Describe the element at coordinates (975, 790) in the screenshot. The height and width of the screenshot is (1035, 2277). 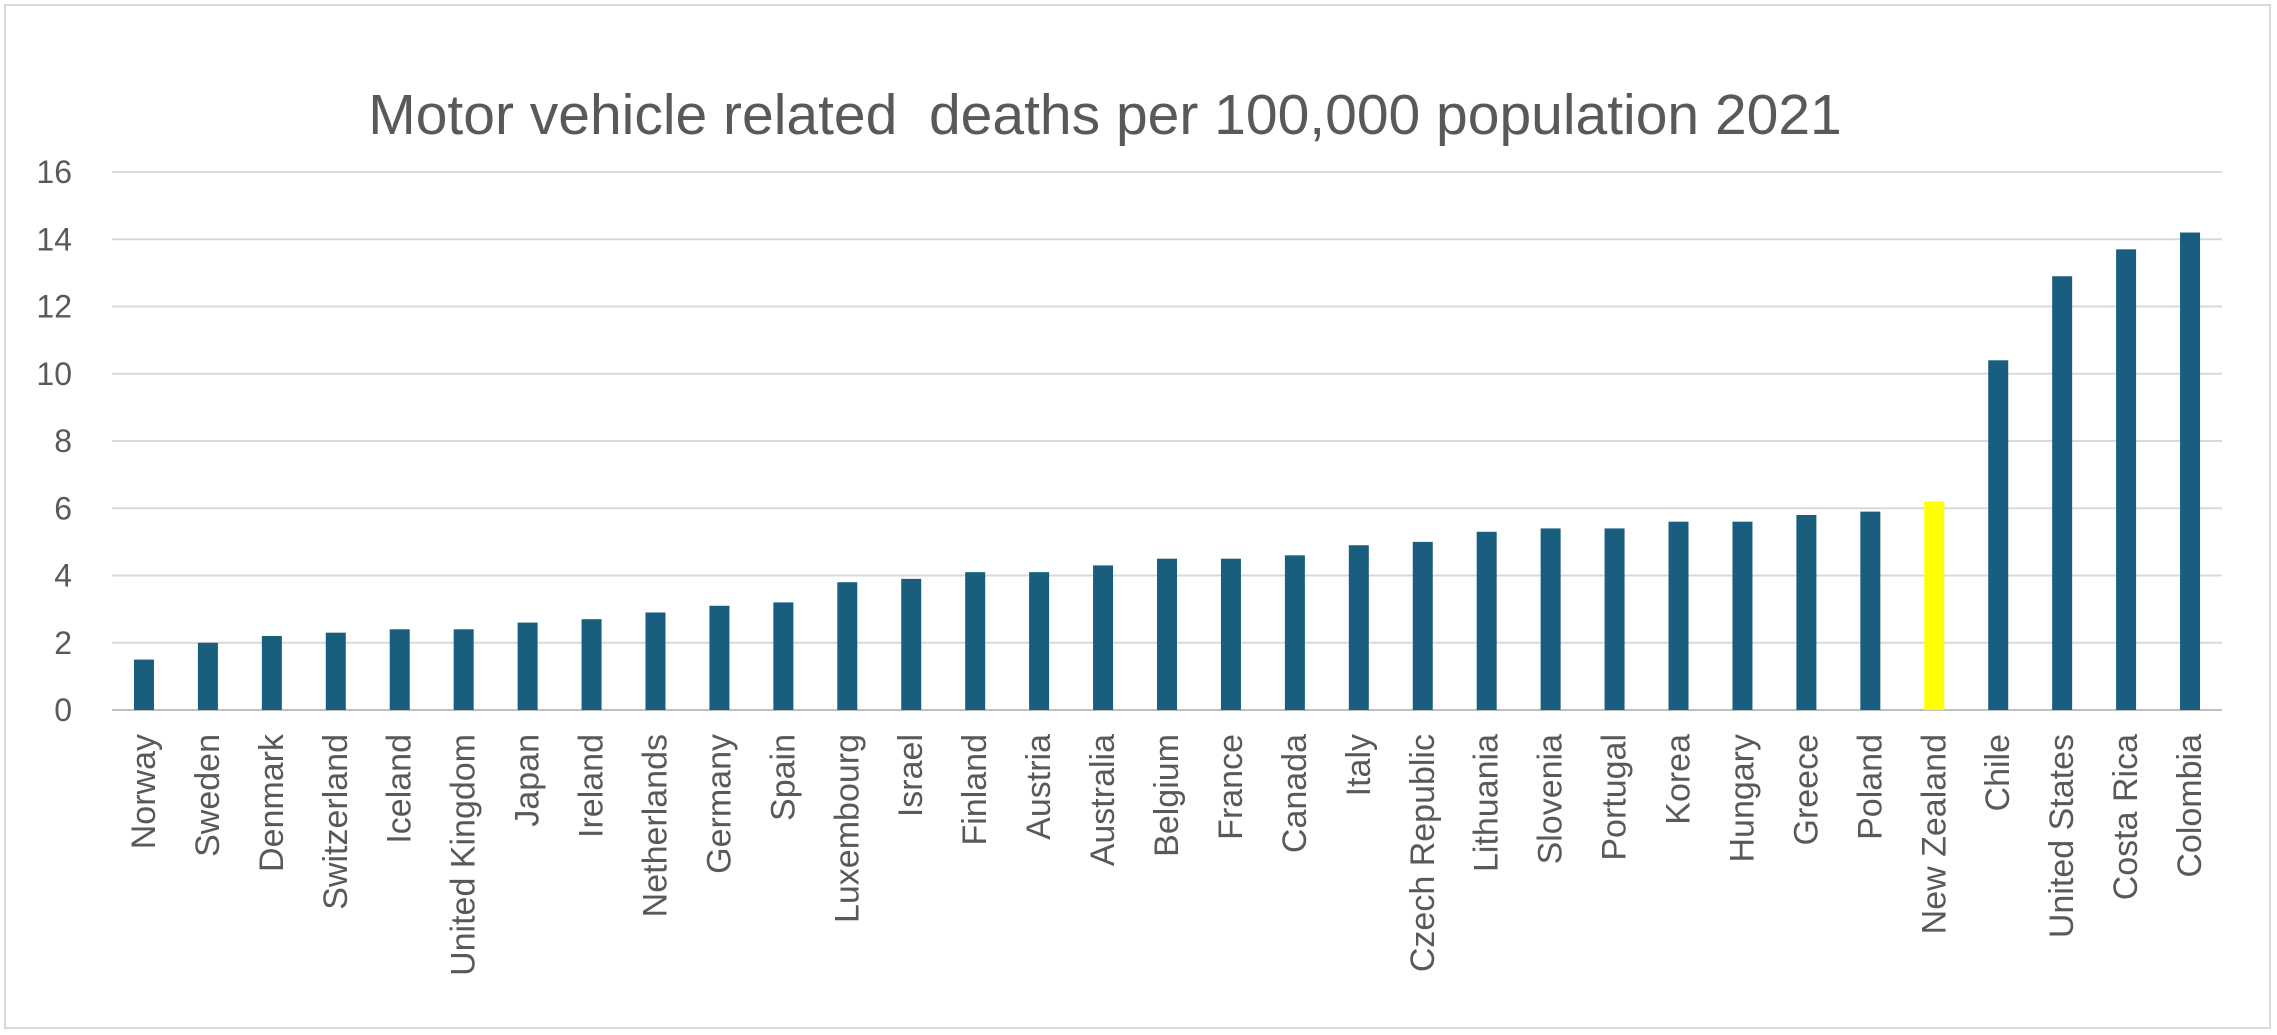
I see `x-tick-label: Finland` at that location.